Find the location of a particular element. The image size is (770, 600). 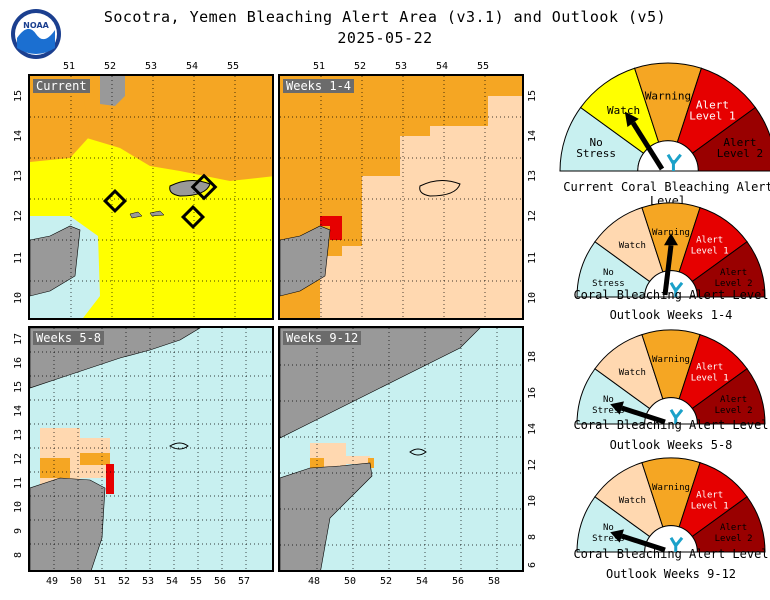

tick-lon: 58 is located at coordinates (494, 581).